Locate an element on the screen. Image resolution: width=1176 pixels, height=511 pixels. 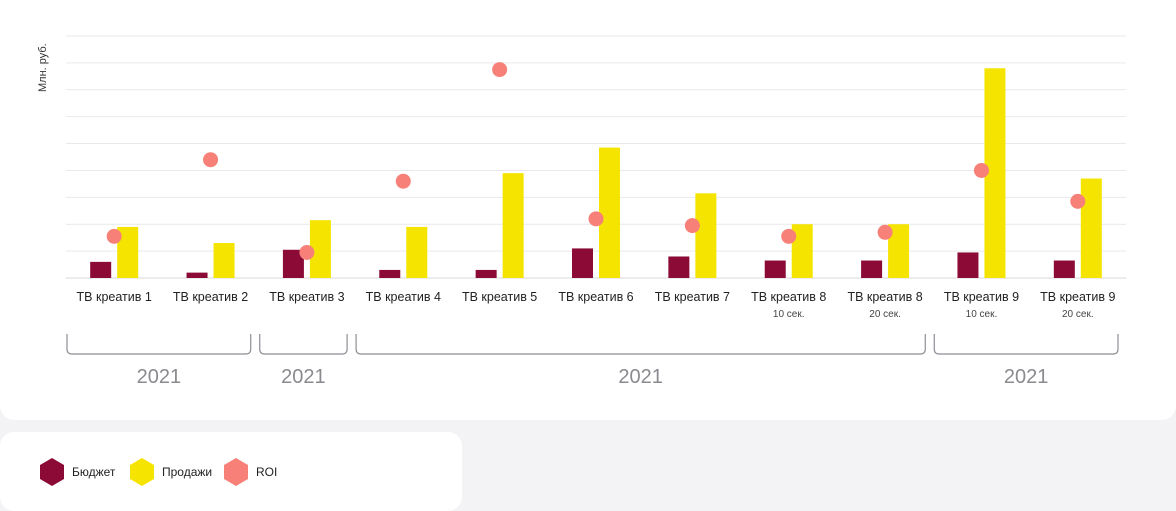
y-axis-label: Млн. руб. is located at coordinates (43, 67).